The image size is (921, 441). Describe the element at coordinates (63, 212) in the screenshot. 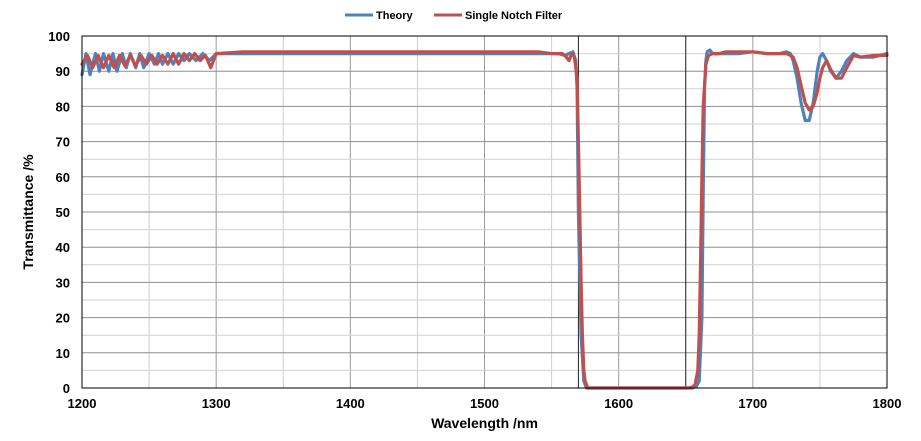

I see `y-tick-label-50: 50` at that location.